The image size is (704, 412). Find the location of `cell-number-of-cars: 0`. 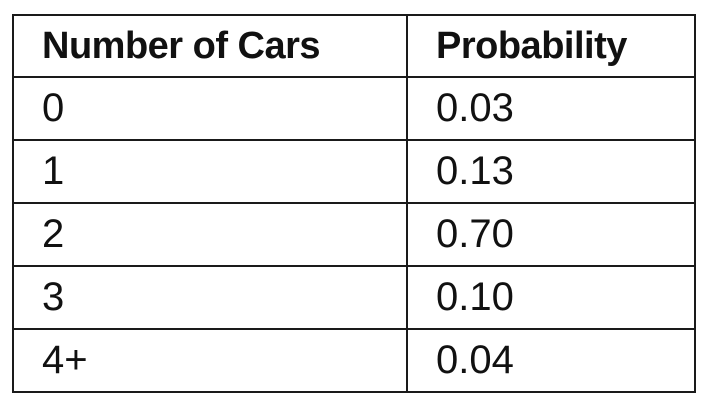

cell-number-of-cars: 0 is located at coordinates (210, 108).